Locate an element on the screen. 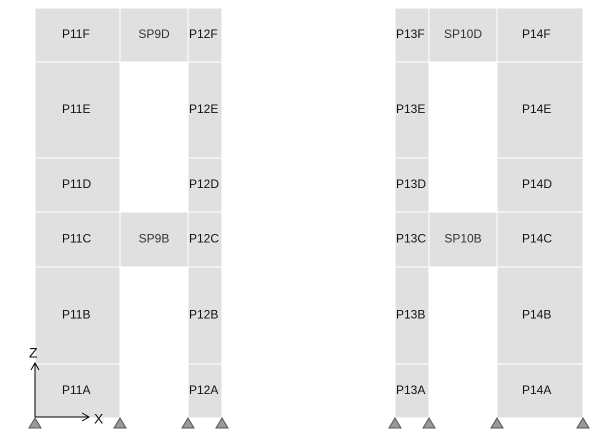 The image size is (608, 432). pier-label: P12B is located at coordinates (203, 315).